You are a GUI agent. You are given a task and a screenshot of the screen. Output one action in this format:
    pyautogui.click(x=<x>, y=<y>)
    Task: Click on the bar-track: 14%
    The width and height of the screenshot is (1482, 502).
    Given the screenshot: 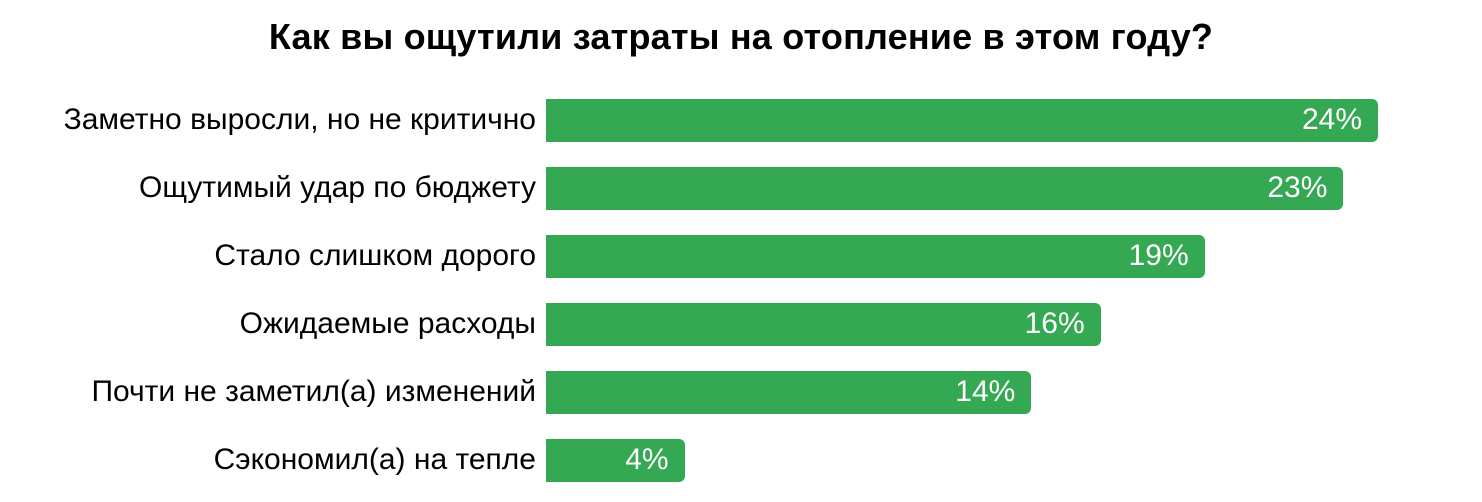 What is the action you would take?
    pyautogui.click(x=1014, y=392)
    